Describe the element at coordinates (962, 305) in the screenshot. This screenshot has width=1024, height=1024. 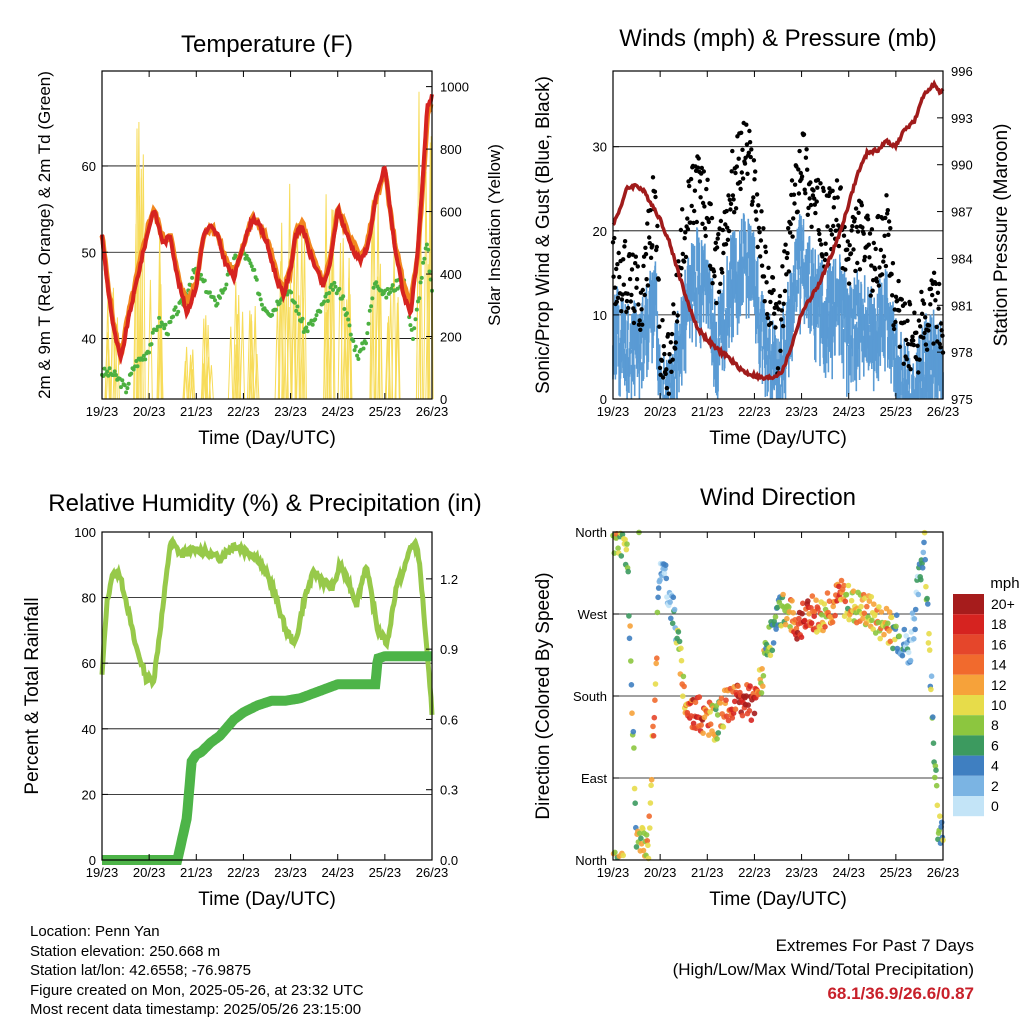
I see `y-tick-label-right: 981` at that location.